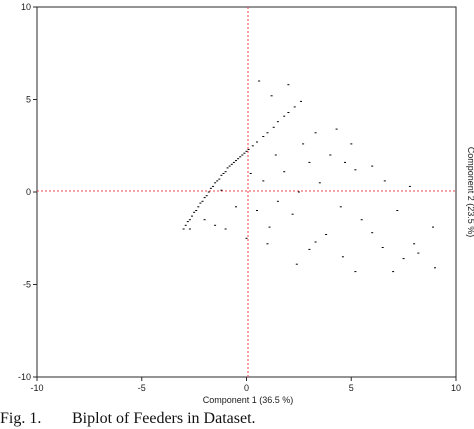  I want to click on y-tick-label: -5, so click(27, 285).